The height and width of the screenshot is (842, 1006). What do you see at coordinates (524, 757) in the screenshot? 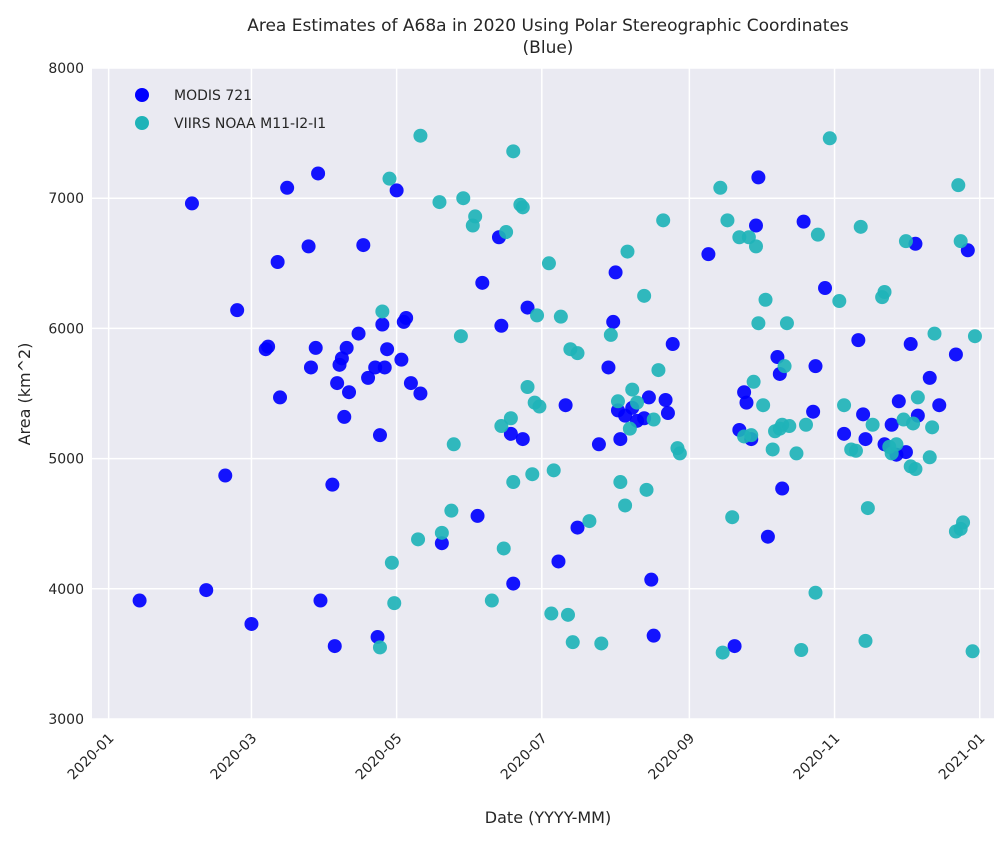
I see `x-tick-label: 2020-07` at bounding box center [524, 757].